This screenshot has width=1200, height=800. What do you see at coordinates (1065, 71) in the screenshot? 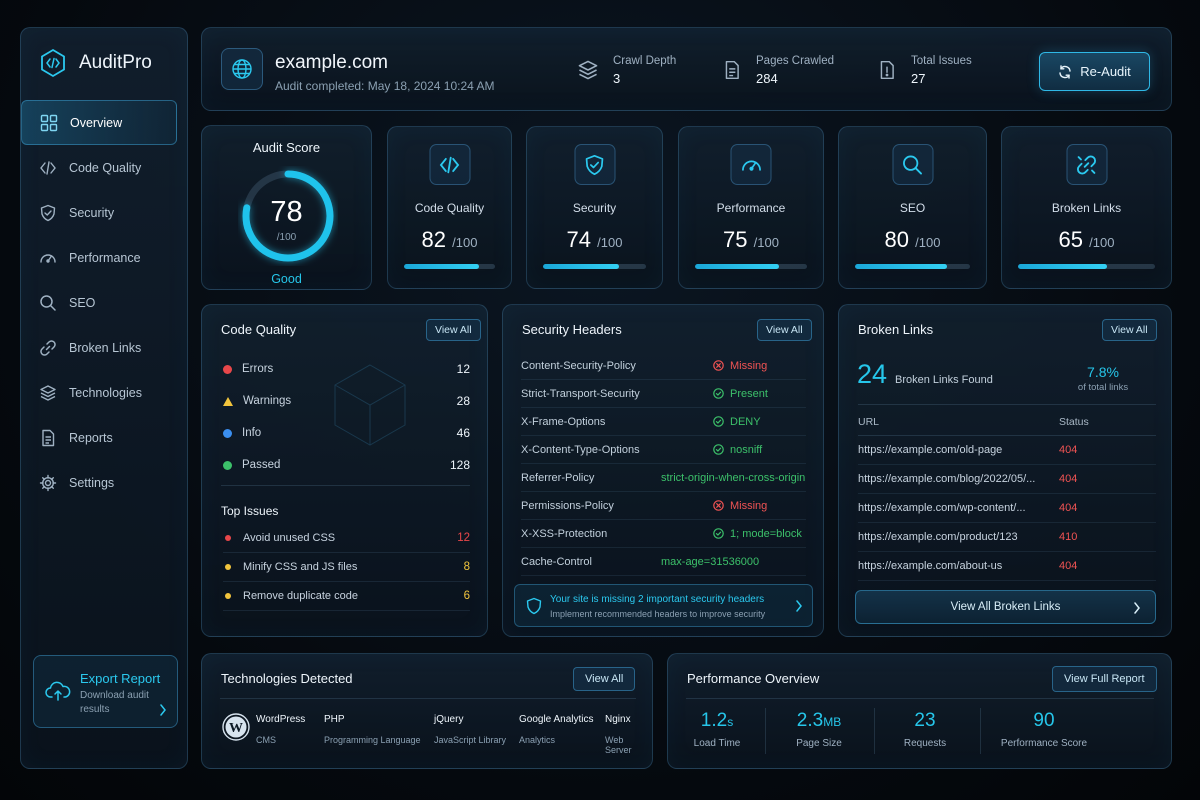
I see `refresh-icon` at bounding box center [1065, 71].